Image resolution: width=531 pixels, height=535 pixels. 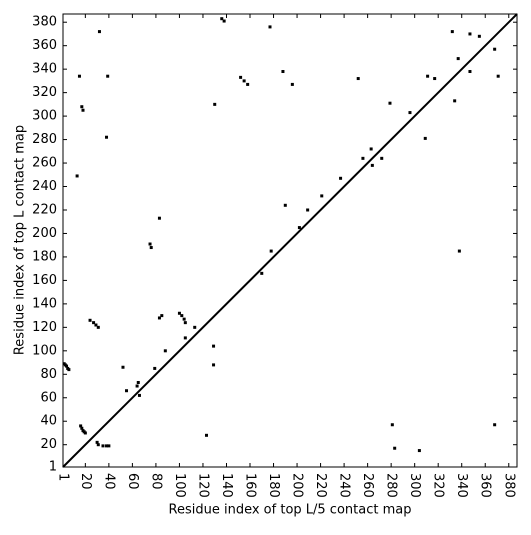 What do you see at coordinates (48, 421) in the screenshot?
I see `y-tick-label: 40` at bounding box center [48, 421].